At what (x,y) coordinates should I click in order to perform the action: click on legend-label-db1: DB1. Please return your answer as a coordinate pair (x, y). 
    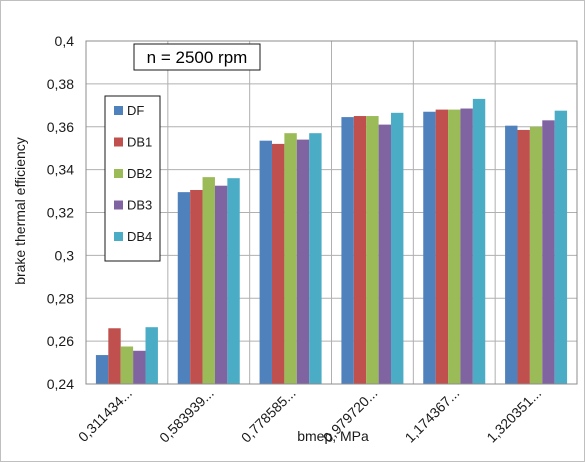
    Looking at the image, I should click on (139, 142).